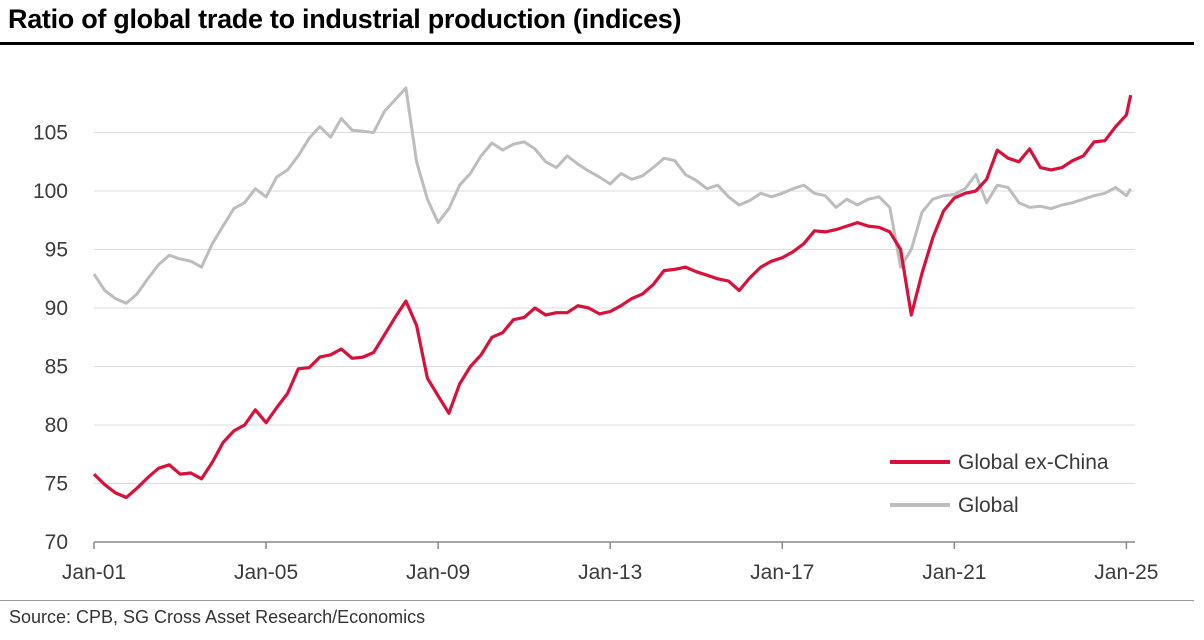 Image resolution: width=1204 pixels, height=640 pixels. Describe the element at coordinates (597, 600) in the screenshot. I see `source-rule` at that location.